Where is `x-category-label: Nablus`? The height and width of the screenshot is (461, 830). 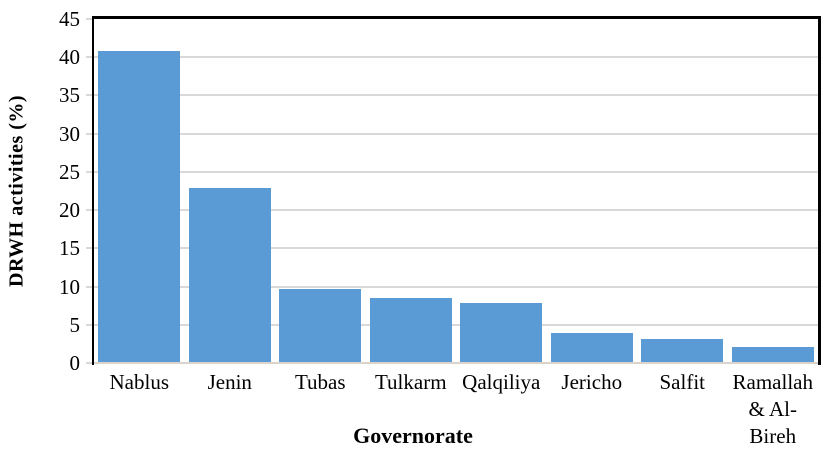
x-category-label: Nablus is located at coordinates (139, 382).